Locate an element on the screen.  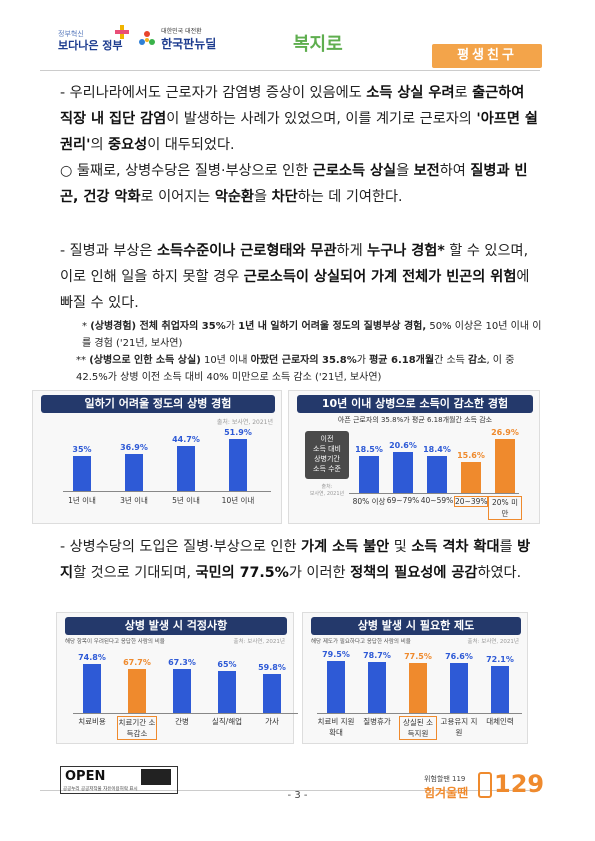
income-level-label: 이전 소득 대비 상병기간 소득 수준 is located at coordinates (327, 455).